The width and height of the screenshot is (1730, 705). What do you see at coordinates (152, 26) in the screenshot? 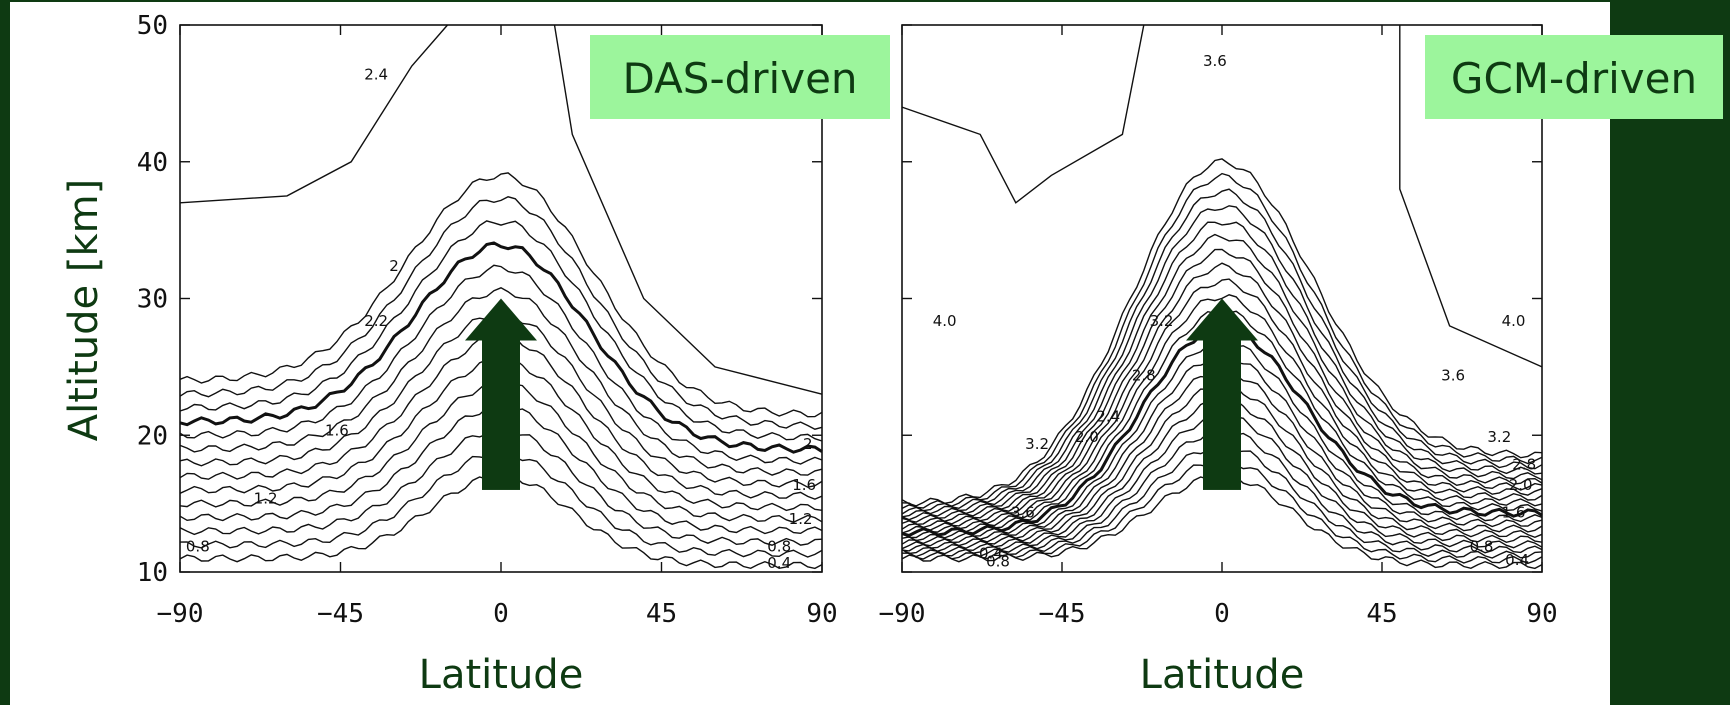
I see `y-tick-label: 50` at bounding box center [152, 26].